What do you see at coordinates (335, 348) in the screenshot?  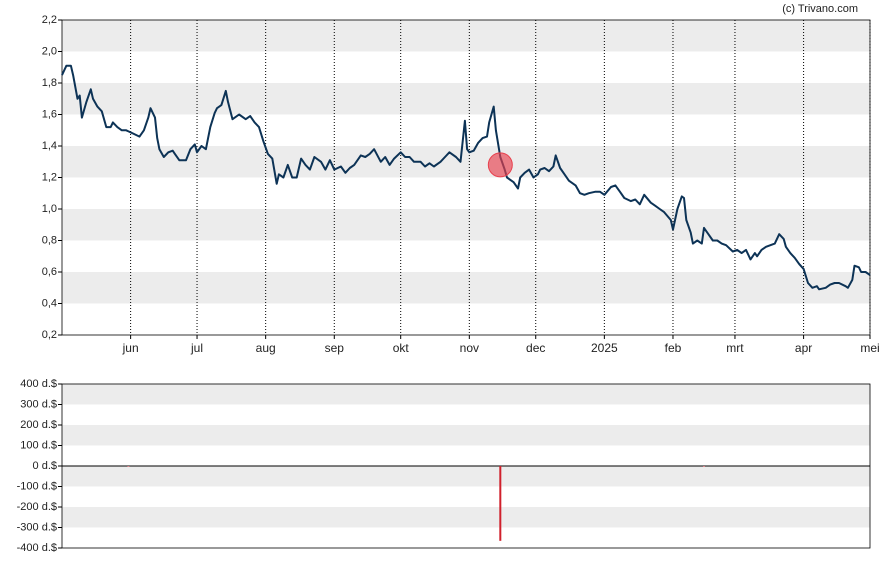 I see `x-tick-label: sep` at bounding box center [335, 348].